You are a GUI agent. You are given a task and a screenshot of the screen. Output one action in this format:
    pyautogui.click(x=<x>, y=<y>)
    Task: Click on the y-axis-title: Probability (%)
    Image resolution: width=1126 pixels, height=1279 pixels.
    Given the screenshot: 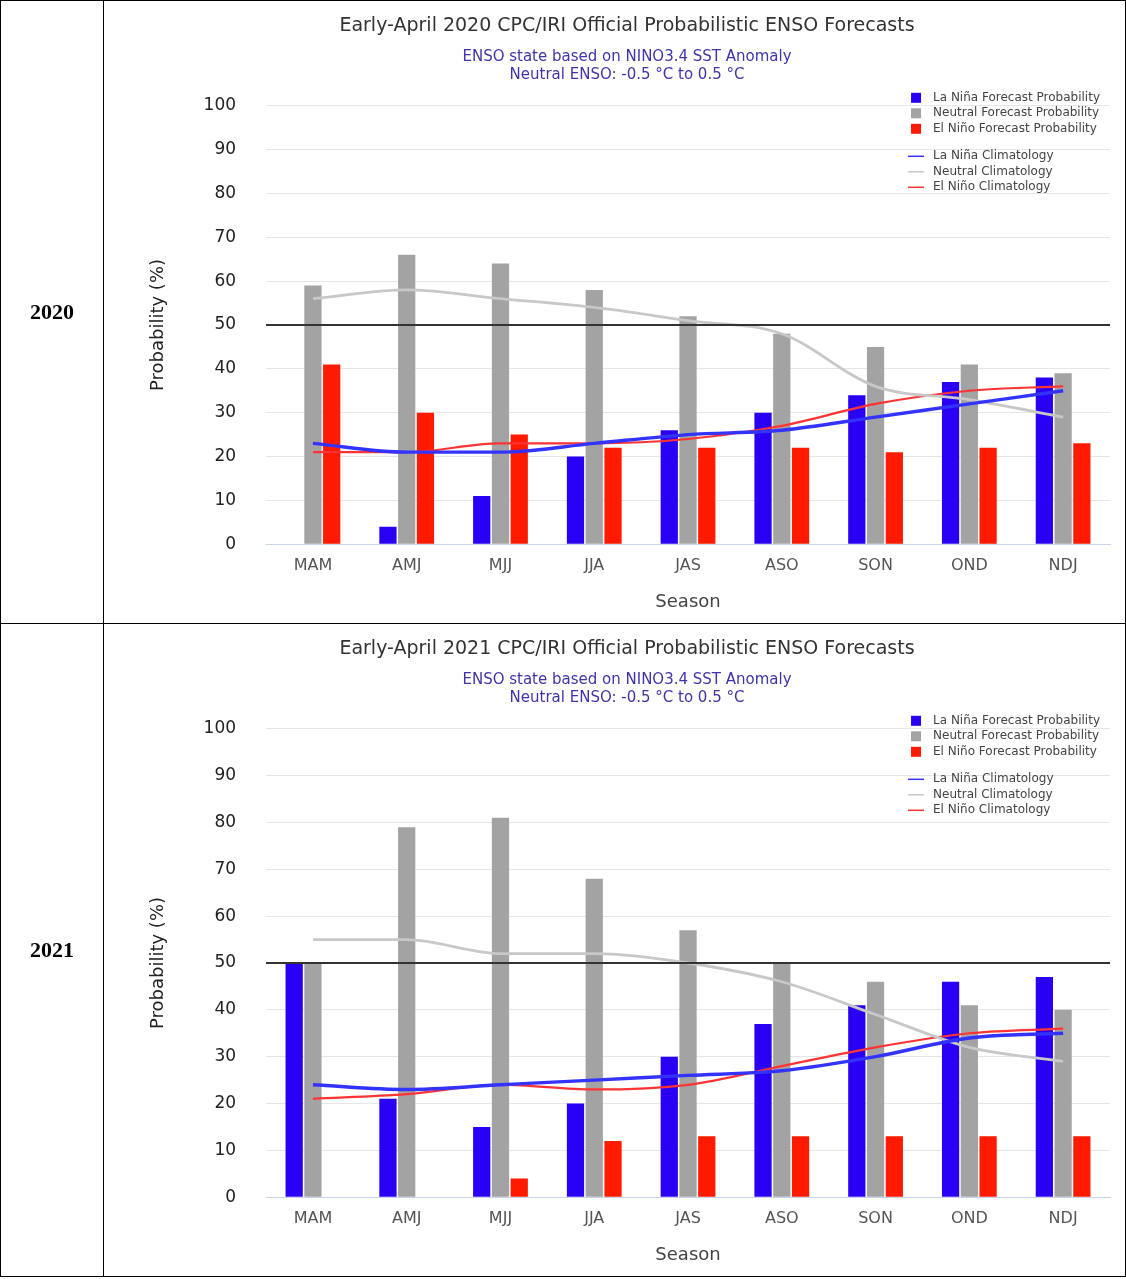 What is the action you would take?
    pyautogui.click(x=157, y=325)
    